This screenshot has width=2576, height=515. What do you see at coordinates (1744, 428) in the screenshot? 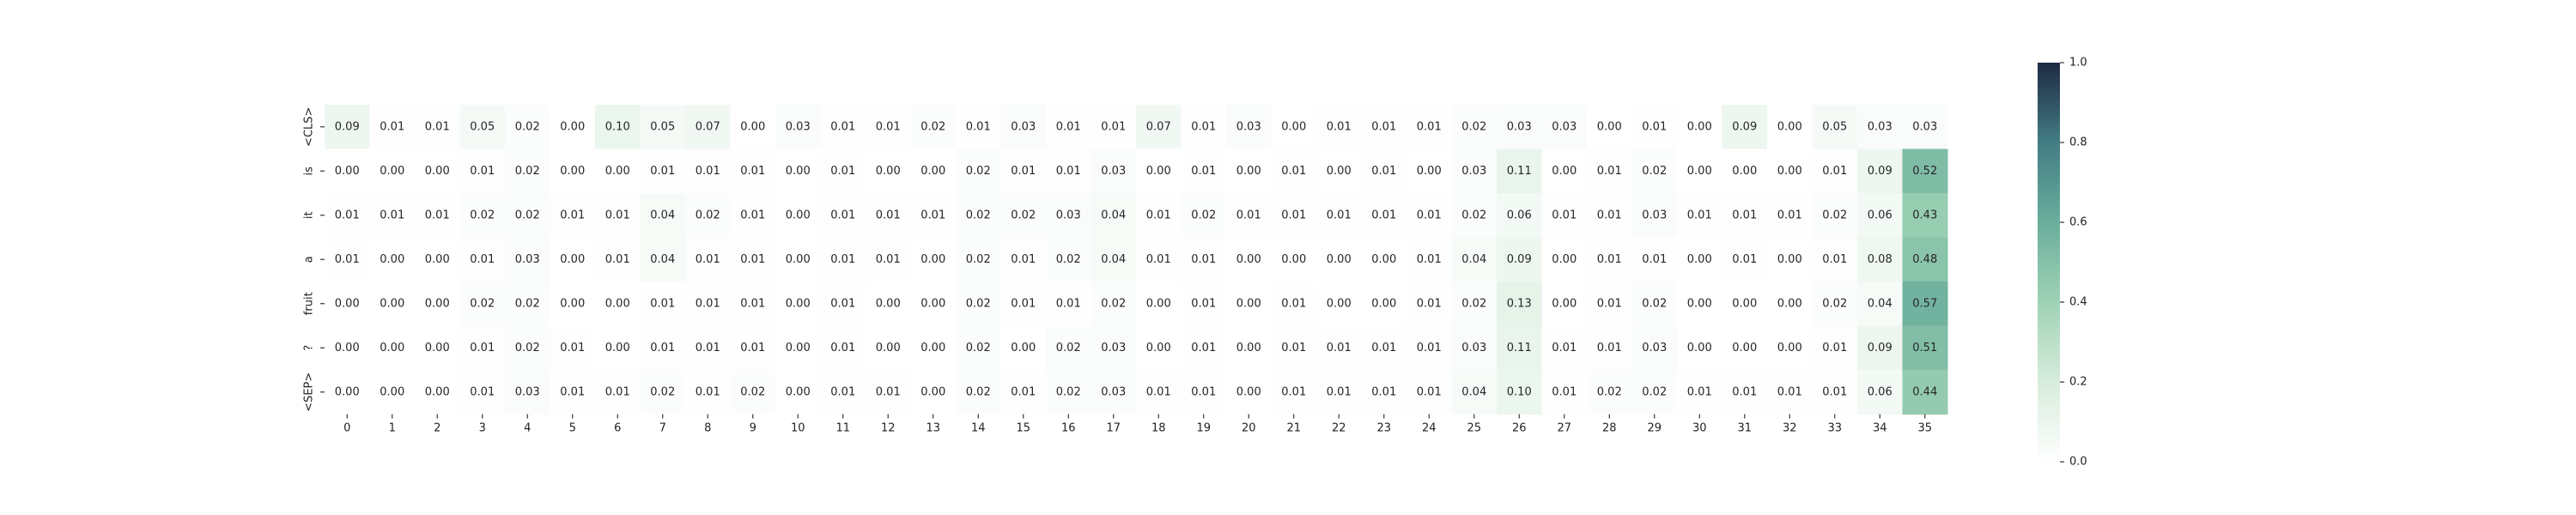
I see `x-tick-label: 31` at bounding box center [1744, 428].